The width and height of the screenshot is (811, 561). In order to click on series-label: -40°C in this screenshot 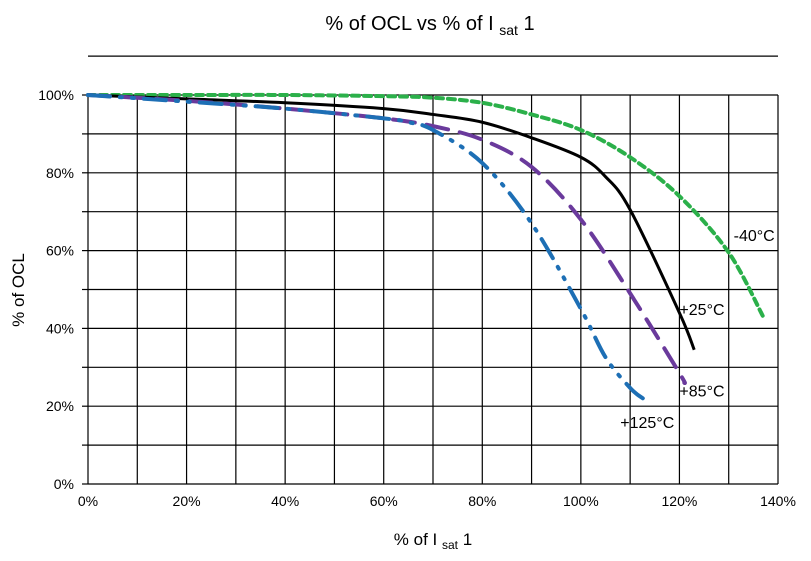, I will do `click(754, 236)`.